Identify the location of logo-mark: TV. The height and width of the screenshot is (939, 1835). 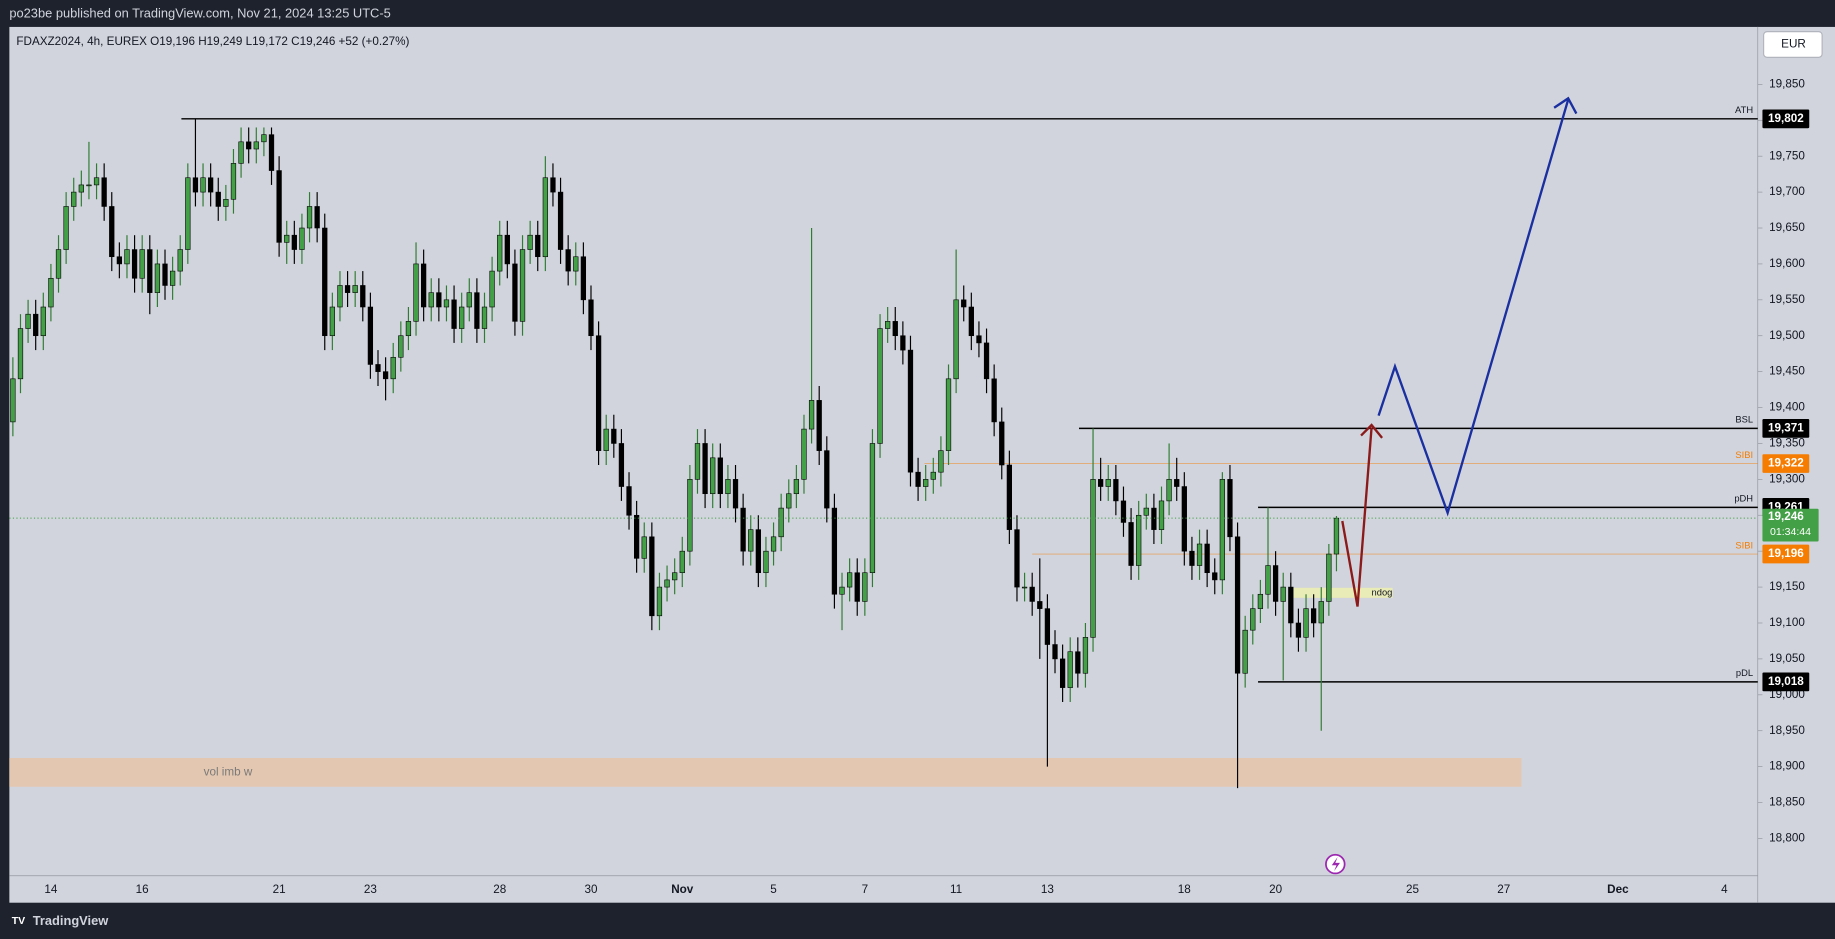
(18, 921).